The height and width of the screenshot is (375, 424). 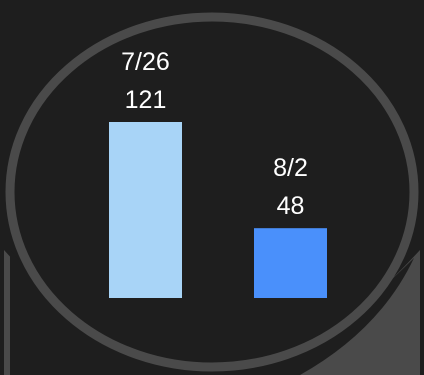 What do you see at coordinates (357, 316) in the screenshot?
I see `bezel-corner-shading` at bounding box center [357, 316].